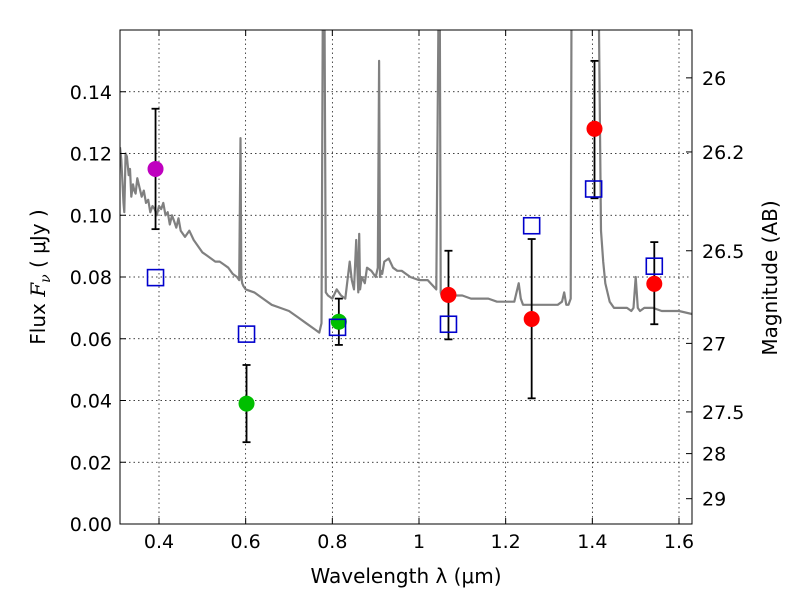 This screenshot has height=600, width=800. What do you see at coordinates (723, 153) in the screenshot?
I see `mag-tick-label: 26.2` at bounding box center [723, 153].